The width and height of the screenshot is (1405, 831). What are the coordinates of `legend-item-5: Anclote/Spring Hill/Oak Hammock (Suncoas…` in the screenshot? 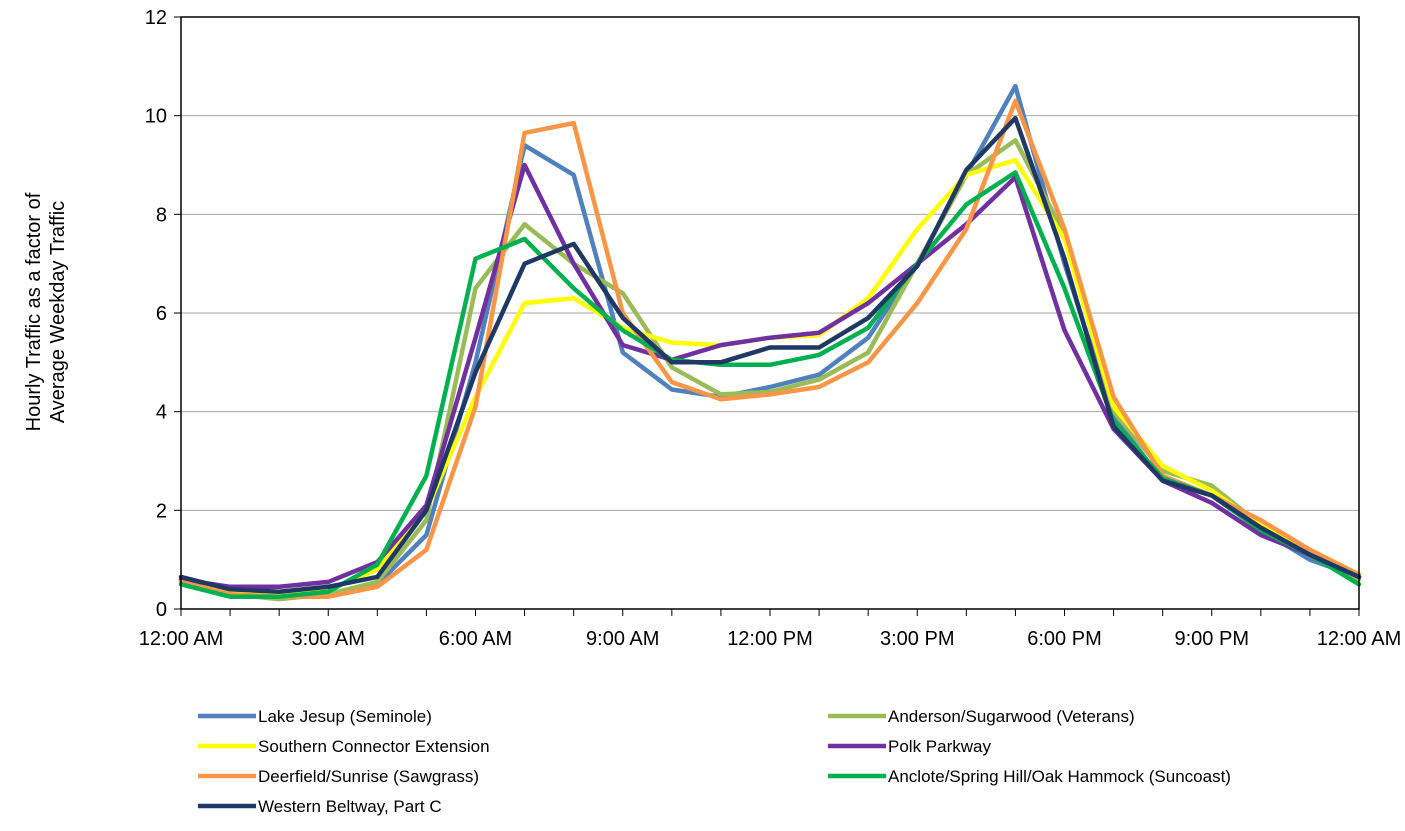 It's located at (1029, 776).